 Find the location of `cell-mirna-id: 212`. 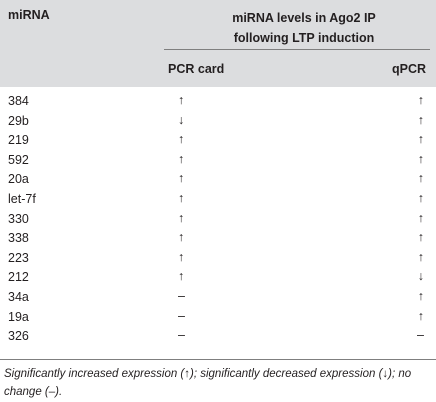

cell-mirna-id: 212 is located at coordinates (18, 277).